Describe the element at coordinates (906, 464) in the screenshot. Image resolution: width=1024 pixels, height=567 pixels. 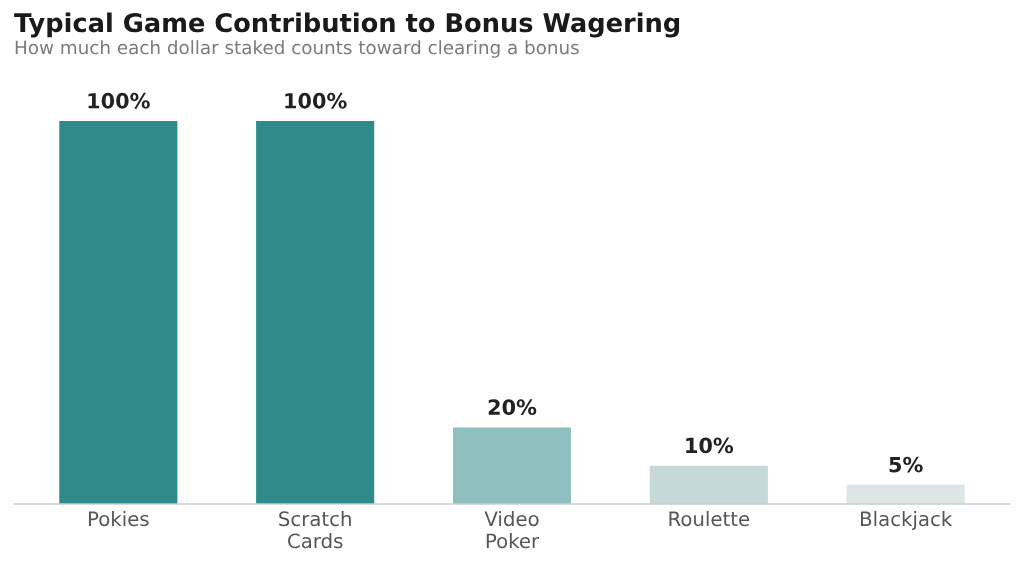
I see `data-label: 5%` at that location.